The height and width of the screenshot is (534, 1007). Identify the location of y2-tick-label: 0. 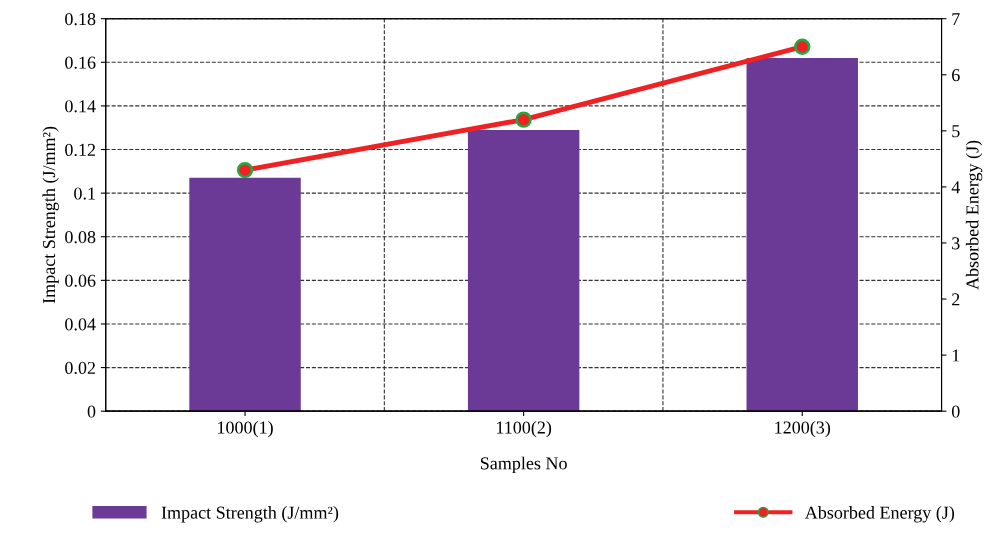
(955, 411).